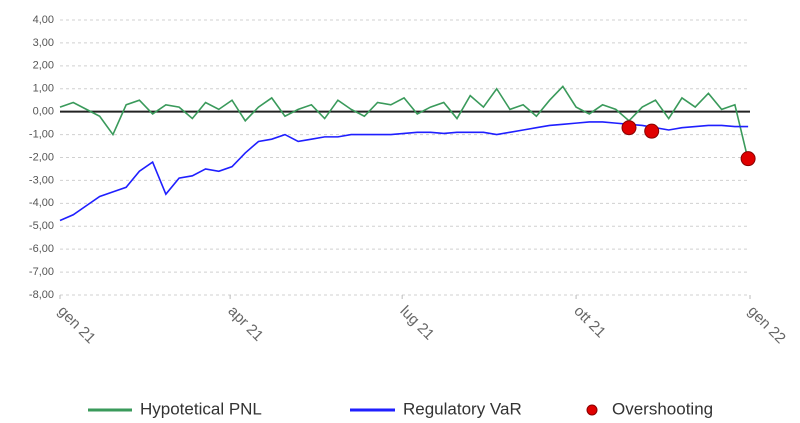  Describe the element at coordinates (41, 295) in the screenshot. I see `y-tick-label: -8,00` at that location.